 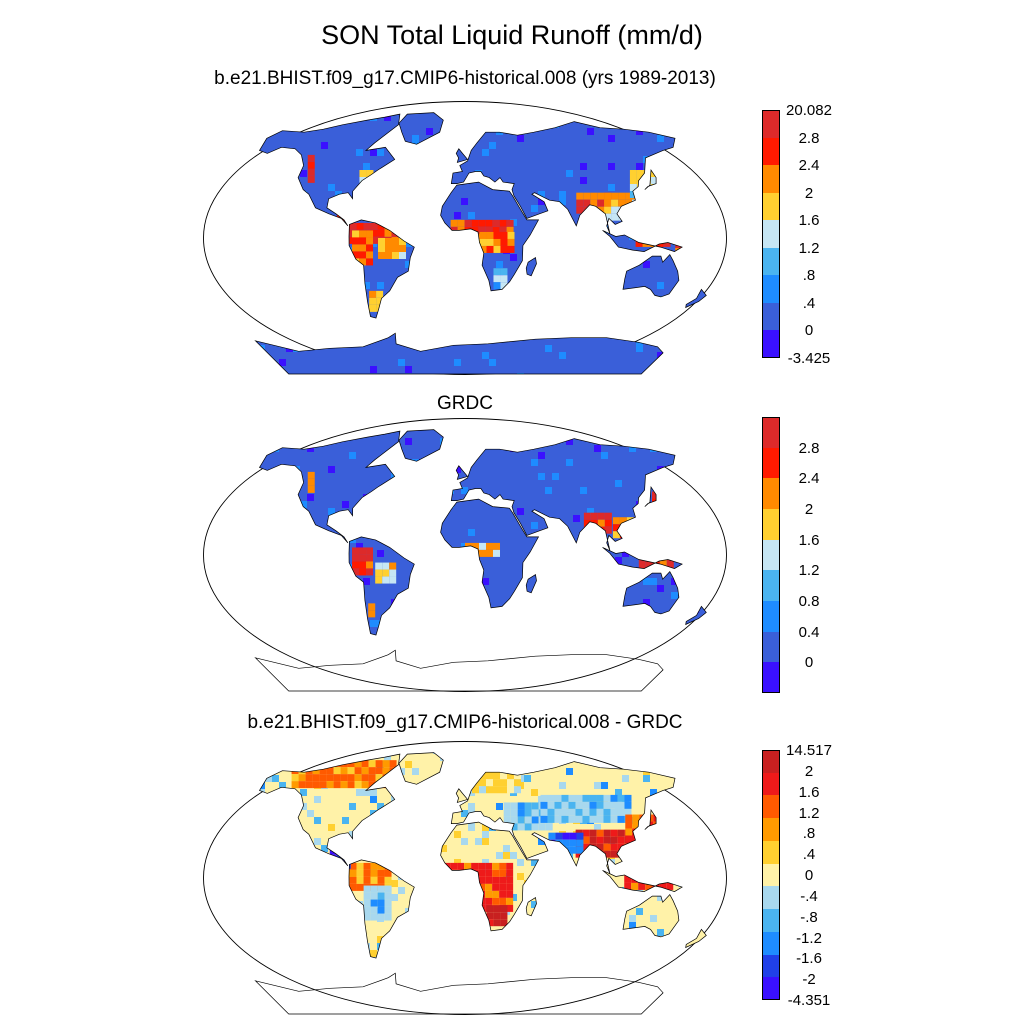 I want to click on colorbar-tick-label: 20.082, so click(x=809, y=110).